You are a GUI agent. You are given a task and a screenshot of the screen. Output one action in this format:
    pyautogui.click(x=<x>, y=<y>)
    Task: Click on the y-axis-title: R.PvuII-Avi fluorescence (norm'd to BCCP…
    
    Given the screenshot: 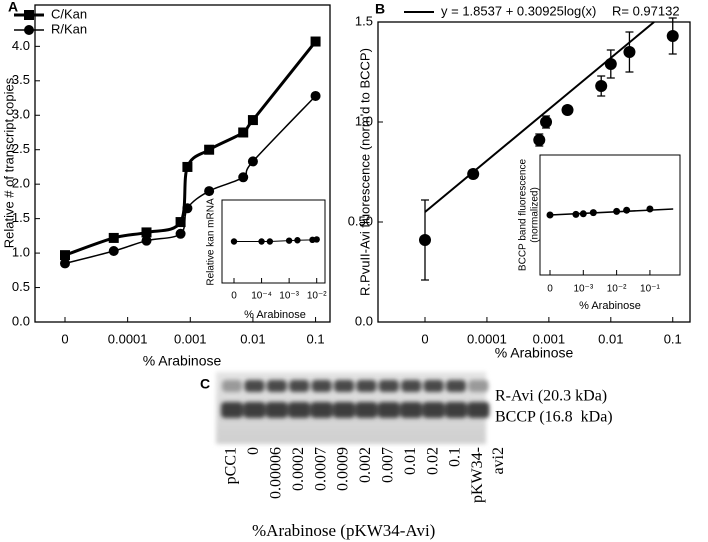 What is the action you would take?
    pyautogui.click(x=364, y=172)
    